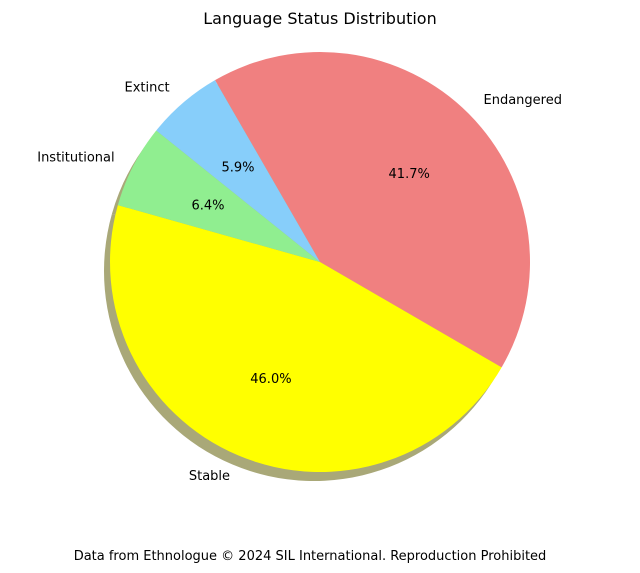 The image size is (640, 573). What do you see at coordinates (209, 476) in the screenshot?
I see `label-stable: Stable` at bounding box center [209, 476].